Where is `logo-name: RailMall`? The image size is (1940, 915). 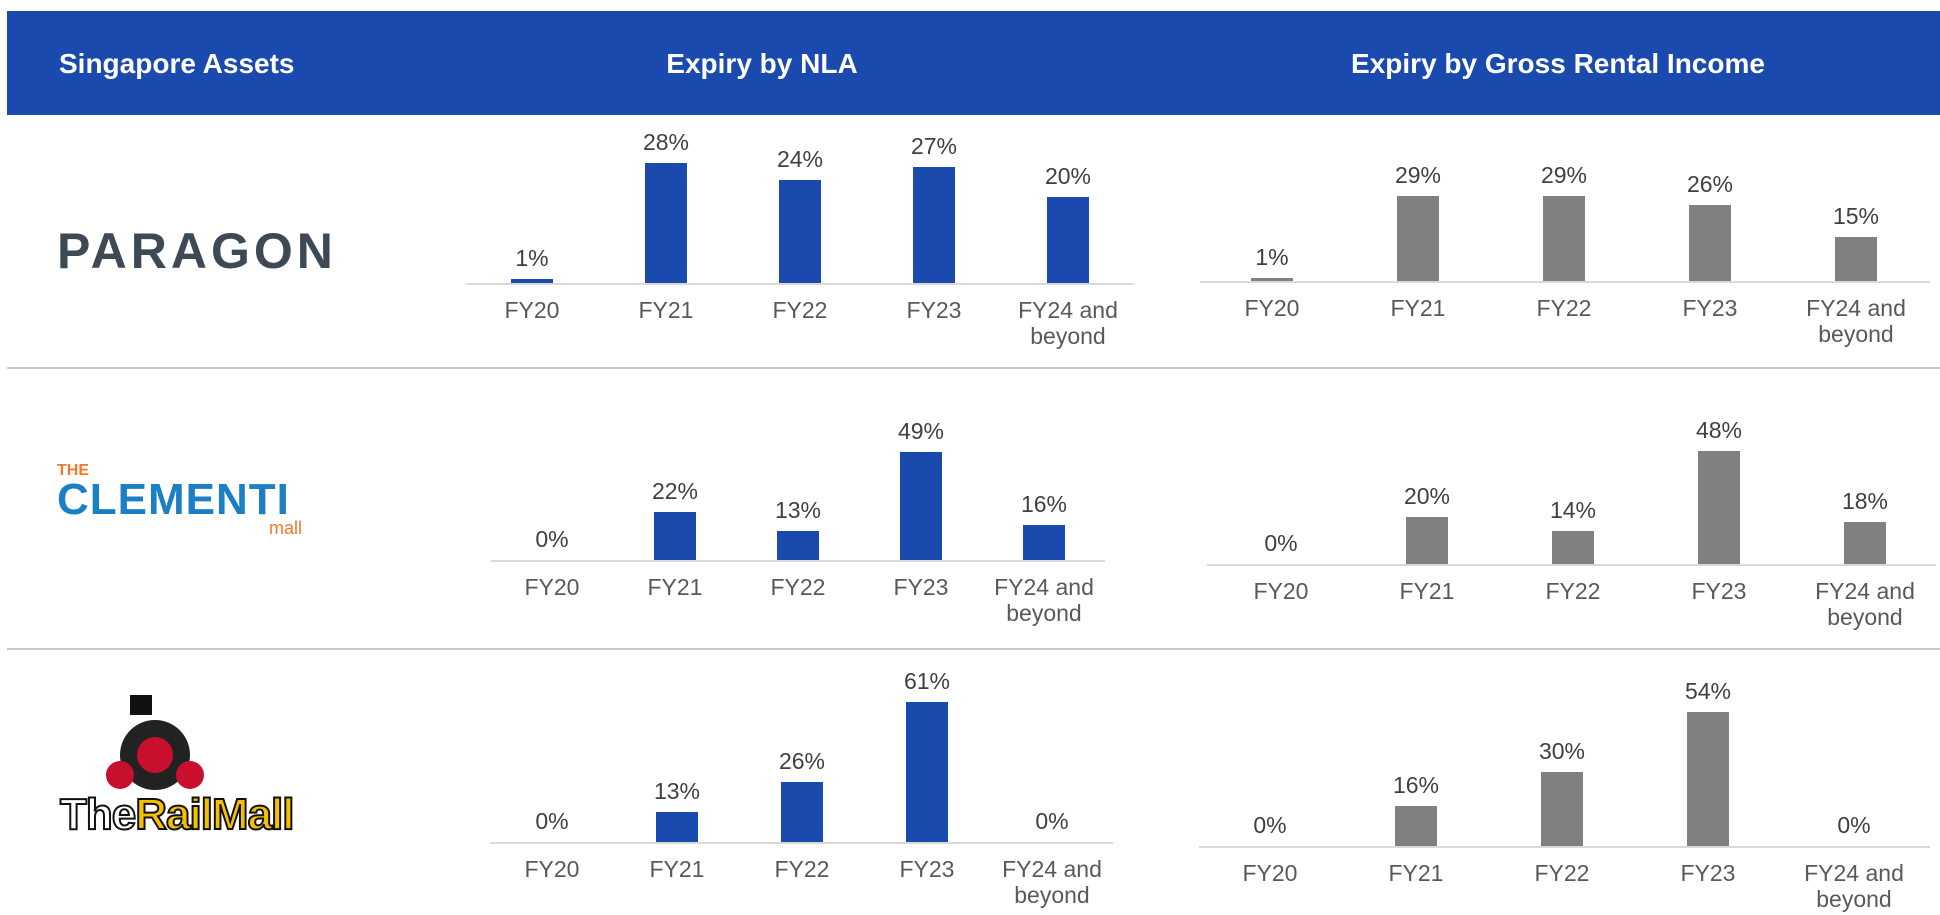
logo-name: RailMall is located at coordinates (214, 814).